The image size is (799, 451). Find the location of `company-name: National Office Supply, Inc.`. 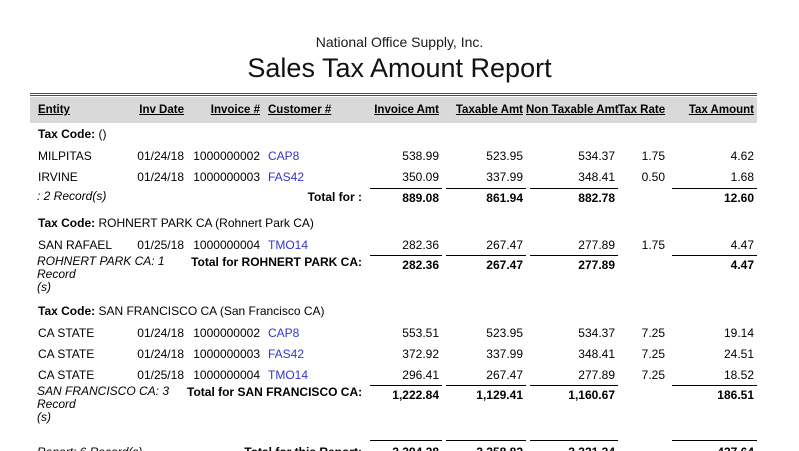

company-name: National Office Supply, Inc. is located at coordinates (399, 42).